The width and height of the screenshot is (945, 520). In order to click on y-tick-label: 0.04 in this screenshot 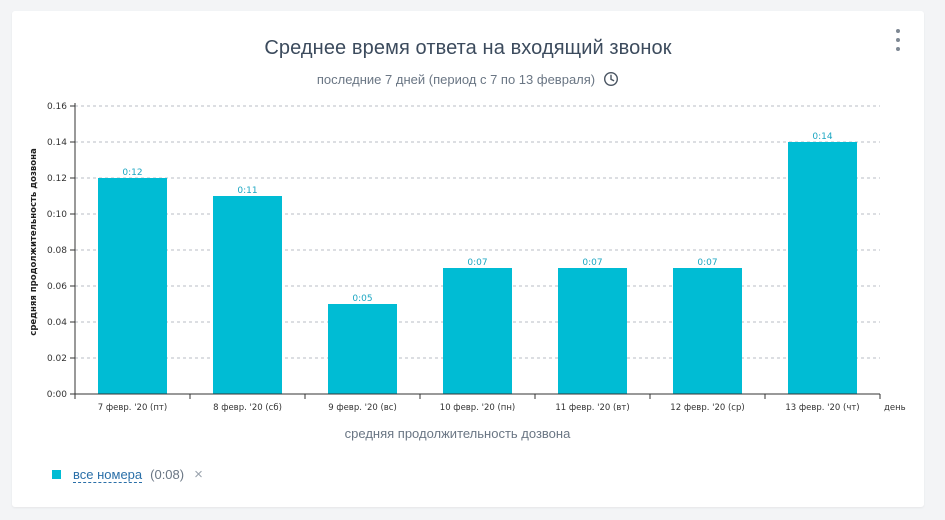, I will do `click(57, 323)`.